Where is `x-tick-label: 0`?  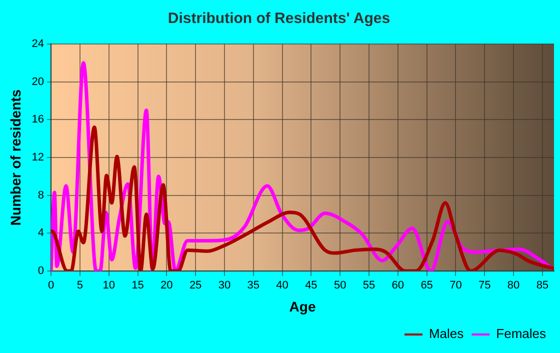
x-tick-label: 0 is located at coordinates (51, 286).